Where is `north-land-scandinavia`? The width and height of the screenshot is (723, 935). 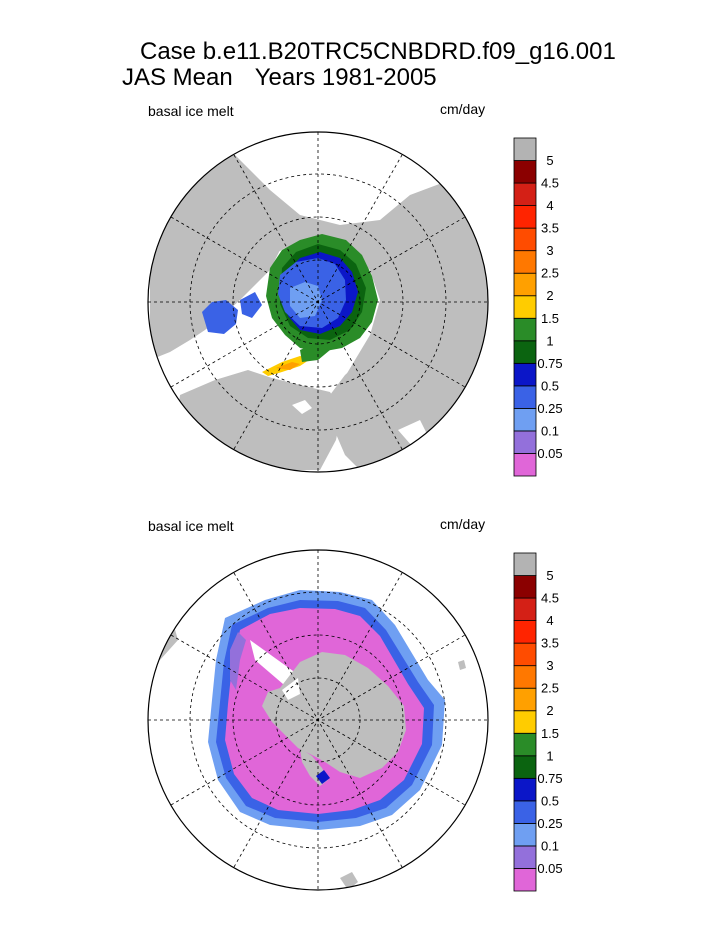
north-land-scandinavia is located at coordinates (361, 390).